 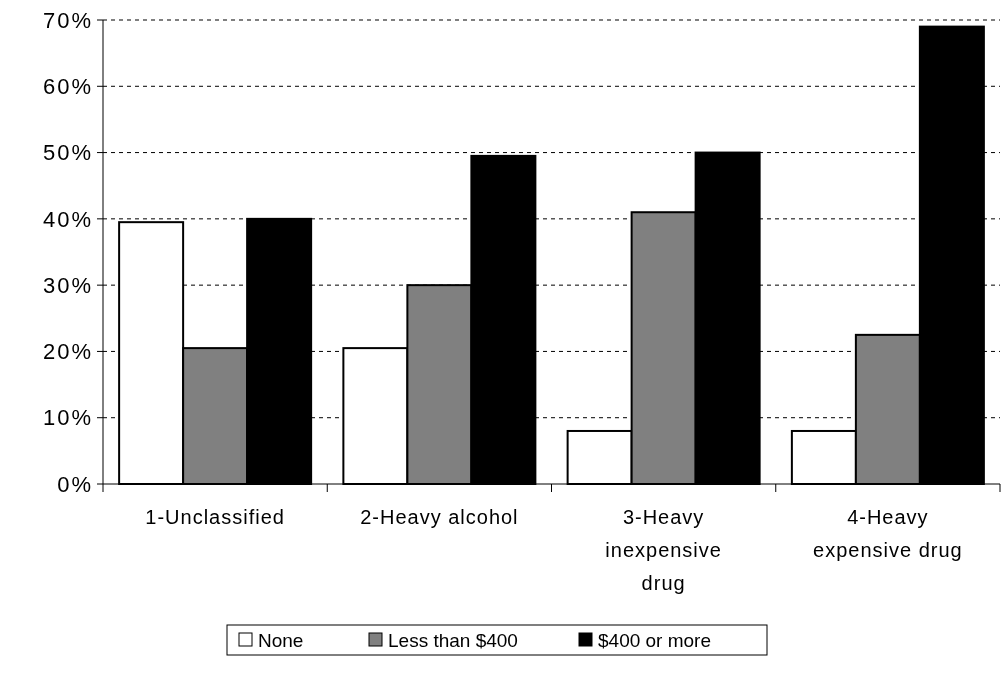 I want to click on x-tick-label: 2-Heavy alcohol, so click(x=439, y=517).